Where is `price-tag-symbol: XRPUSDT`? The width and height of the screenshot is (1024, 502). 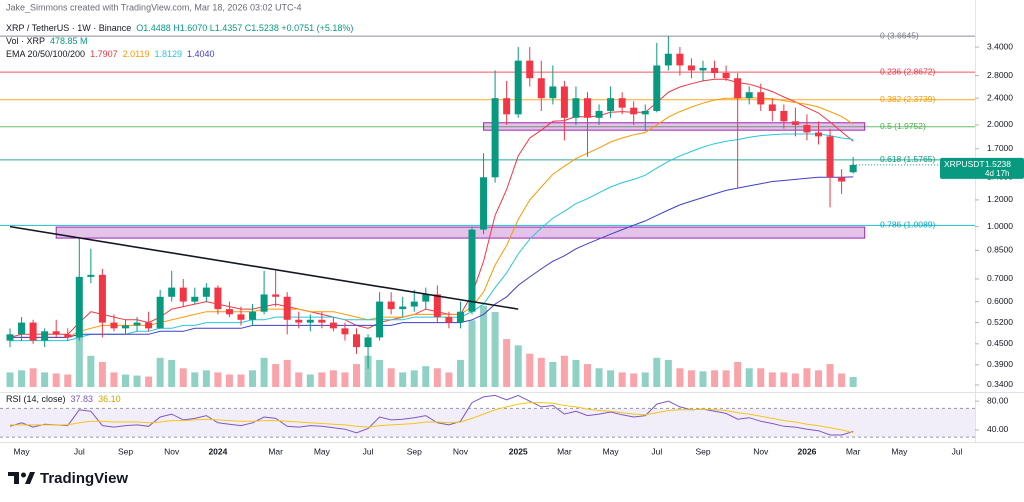 price-tag-symbol: XRPUSDT is located at coordinates (964, 164).